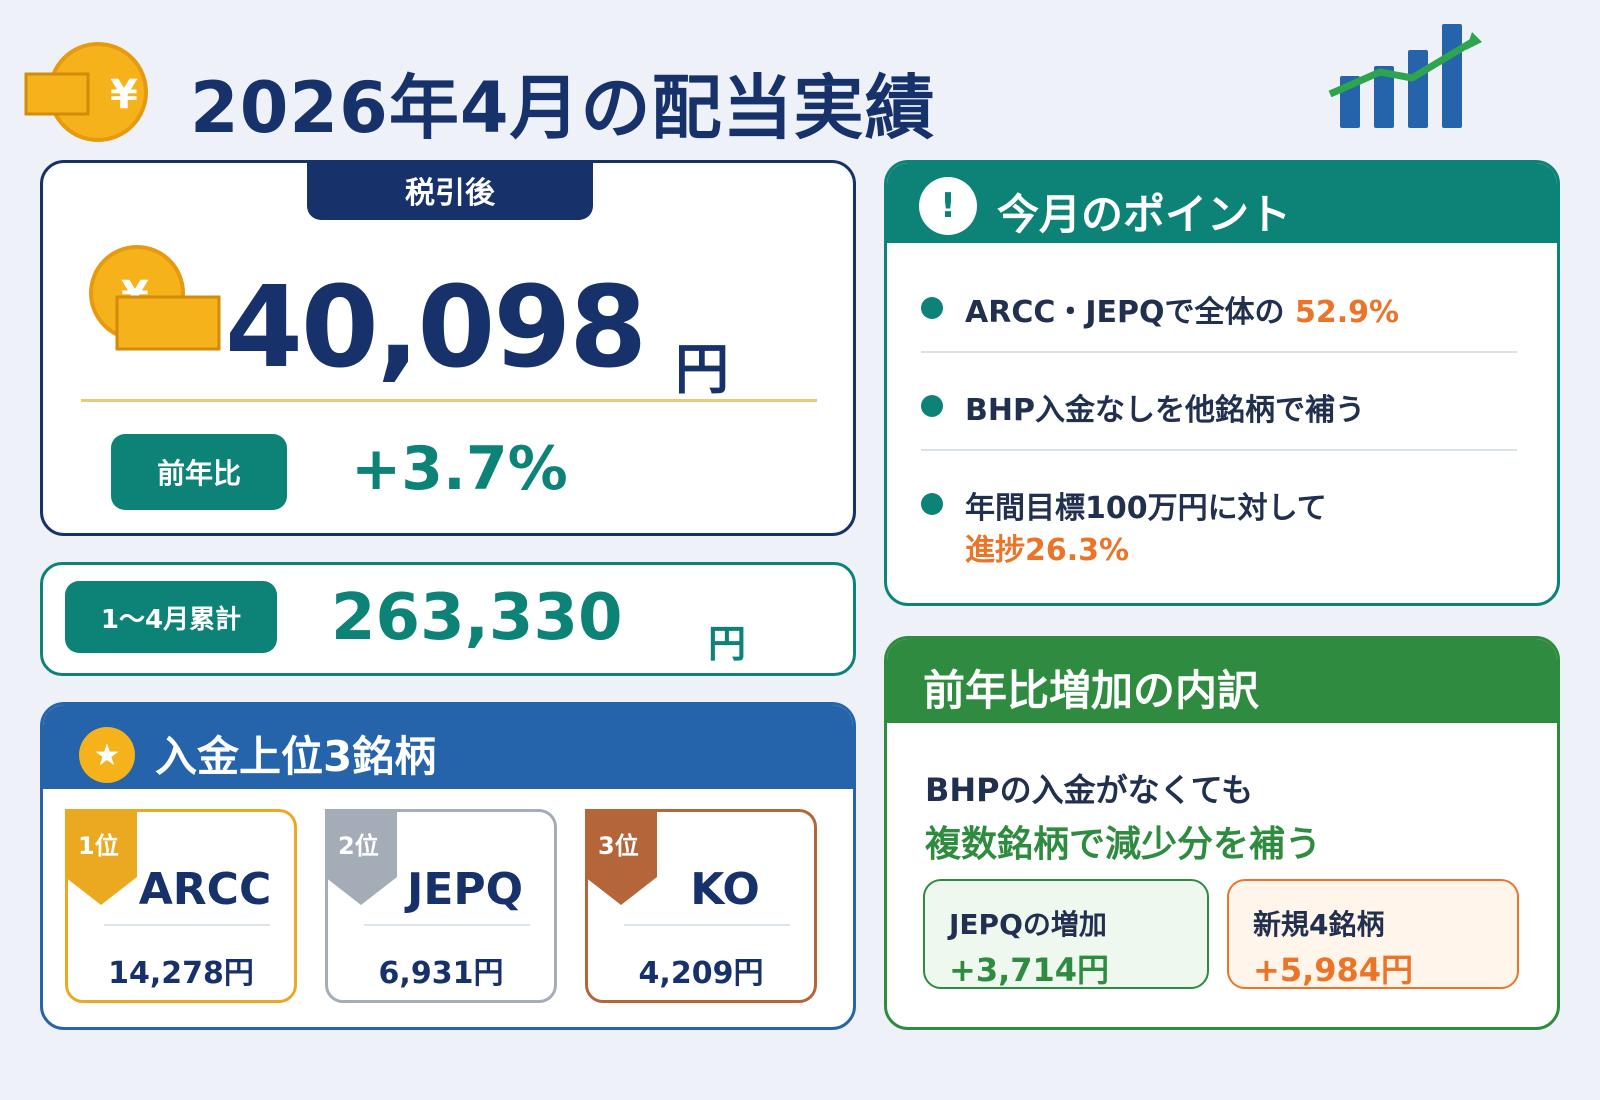  Describe the element at coordinates (450, 190) in the screenshot. I see `after-tax-tab: 税引後` at that location.